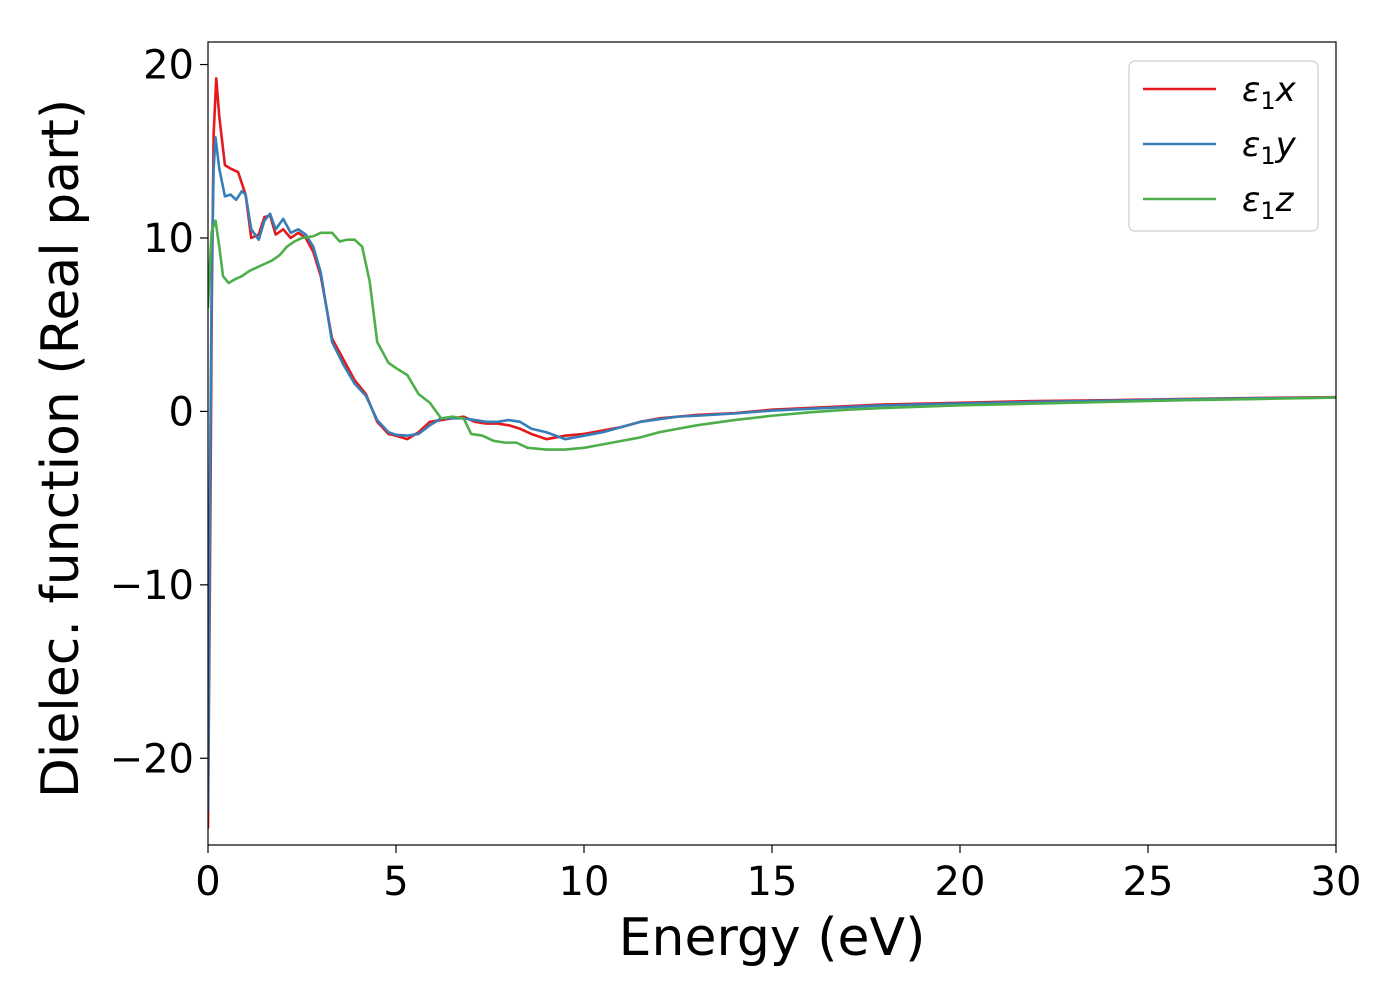 This screenshot has width=1400, height=1000. I want to click on x-tick-label: 5, so click(395, 882).